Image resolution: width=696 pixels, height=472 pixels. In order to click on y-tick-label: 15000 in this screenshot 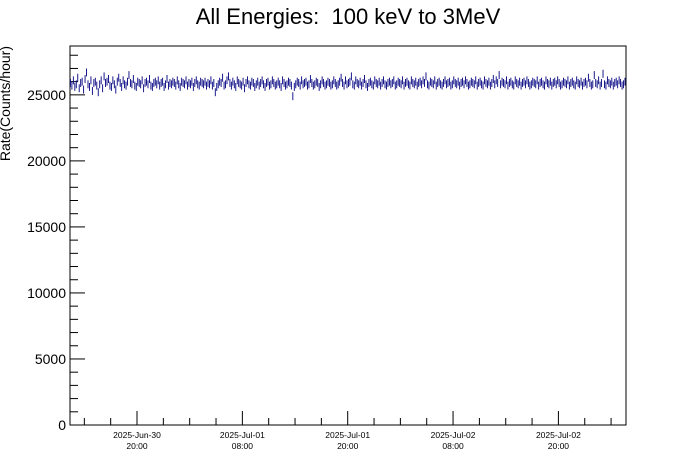, I will do `click(46, 227)`.